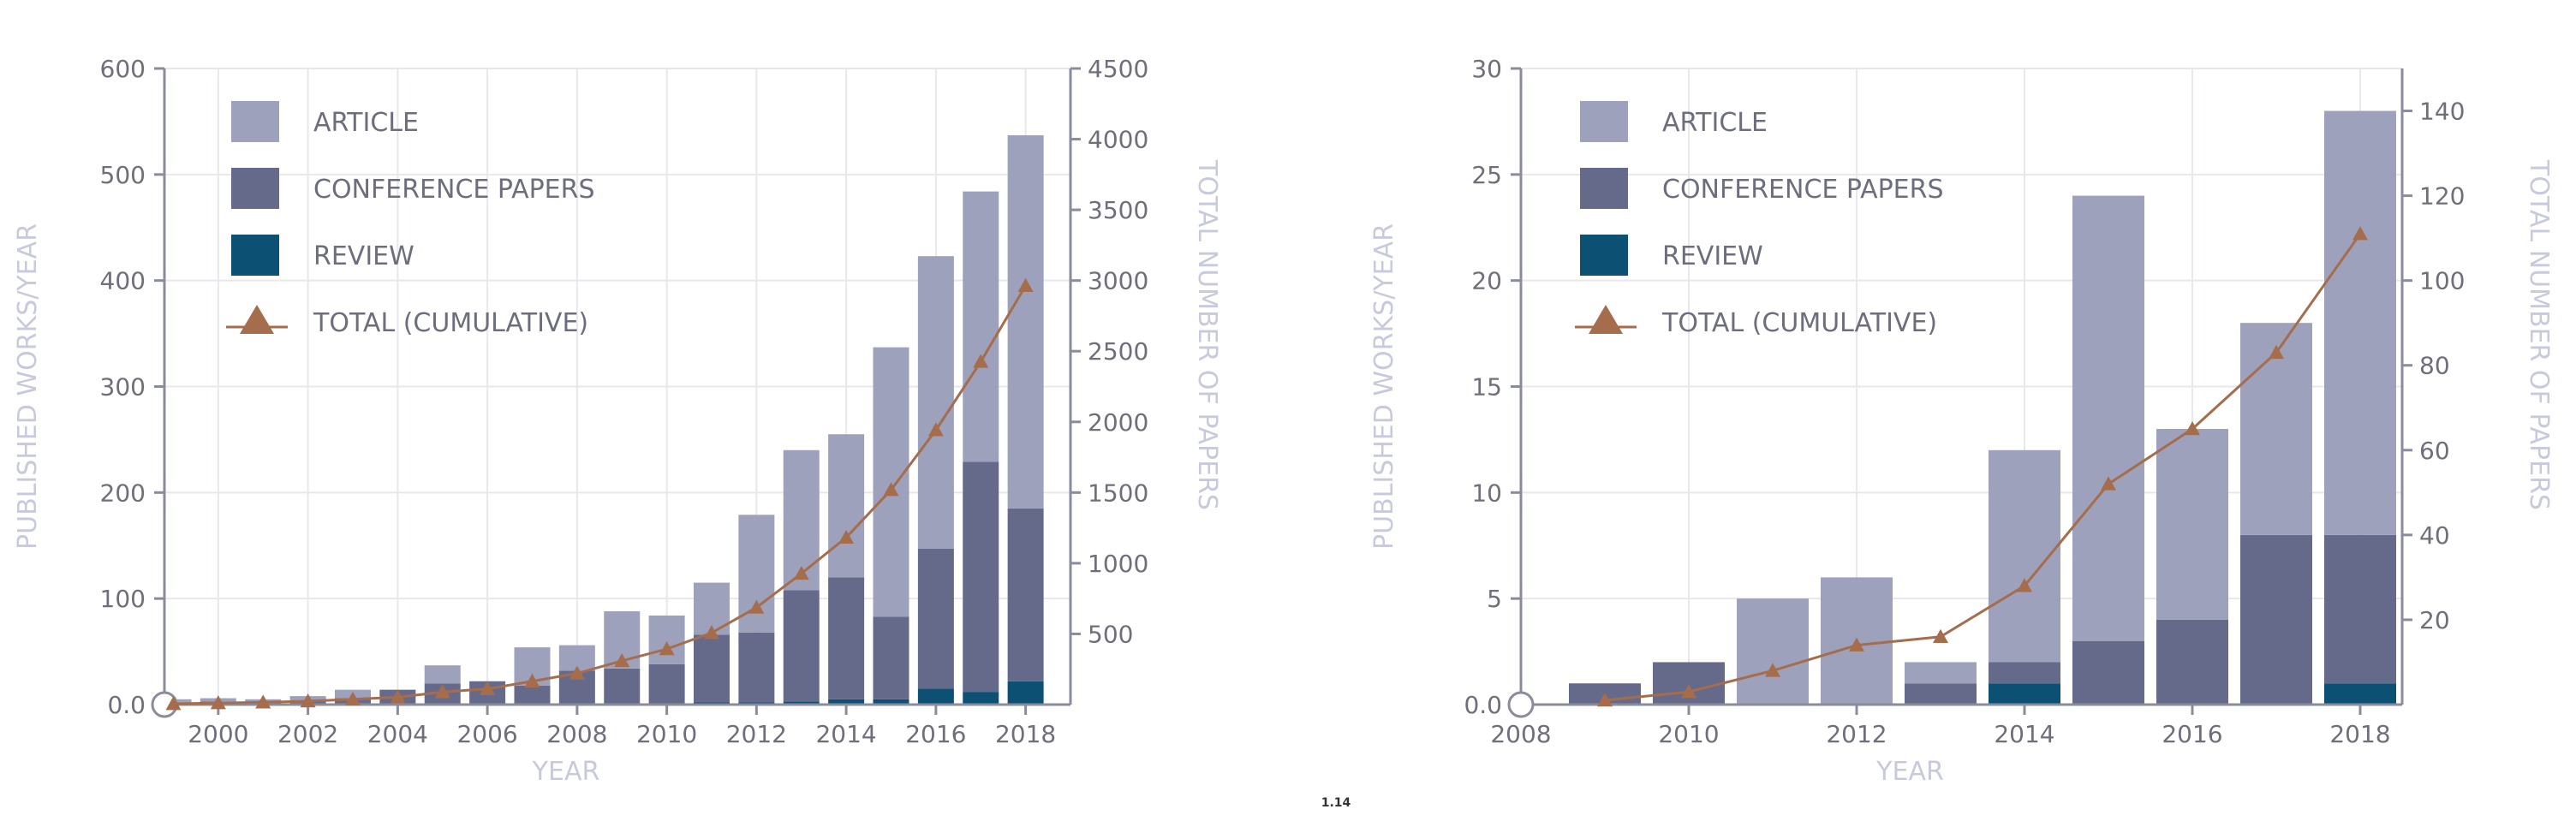 The image size is (2576, 827). What do you see at coordinates (442, 674) in the screenshot?
I see `bar-article-2005` at bounding box center [442, 674].